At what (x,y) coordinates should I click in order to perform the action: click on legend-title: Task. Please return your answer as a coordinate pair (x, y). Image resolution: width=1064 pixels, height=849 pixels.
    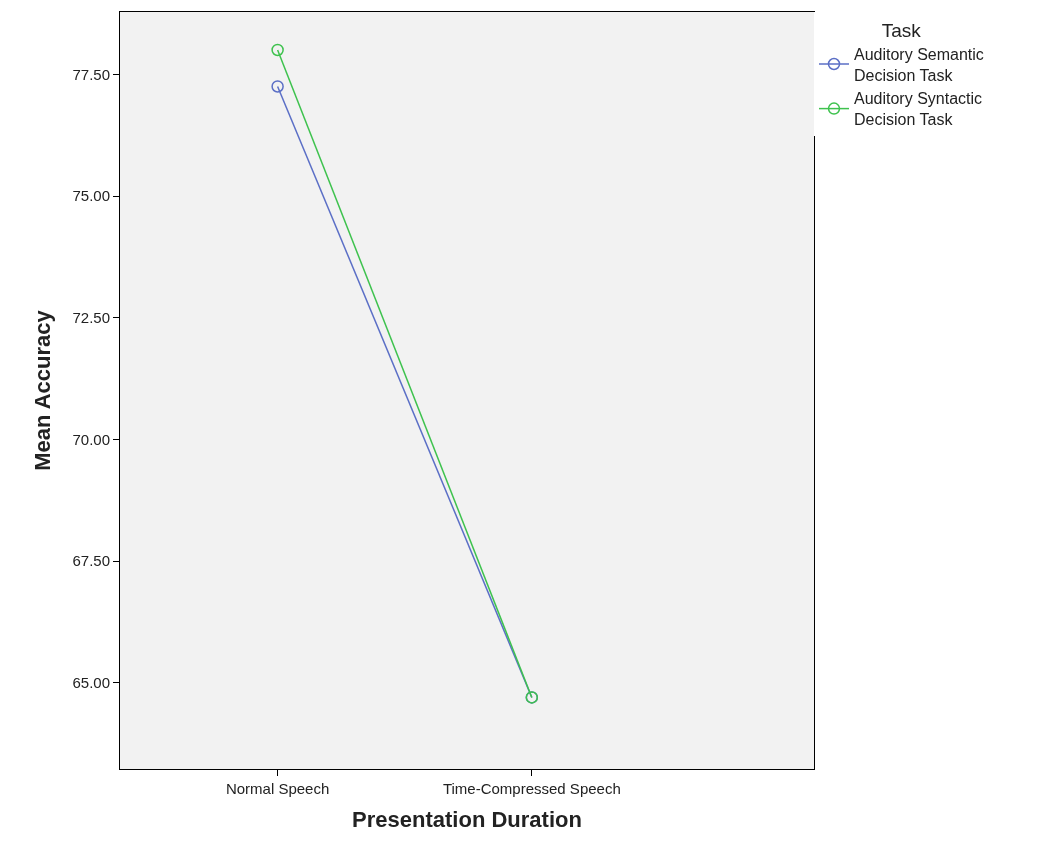
    Looking at the image, I should click on (901, 30).